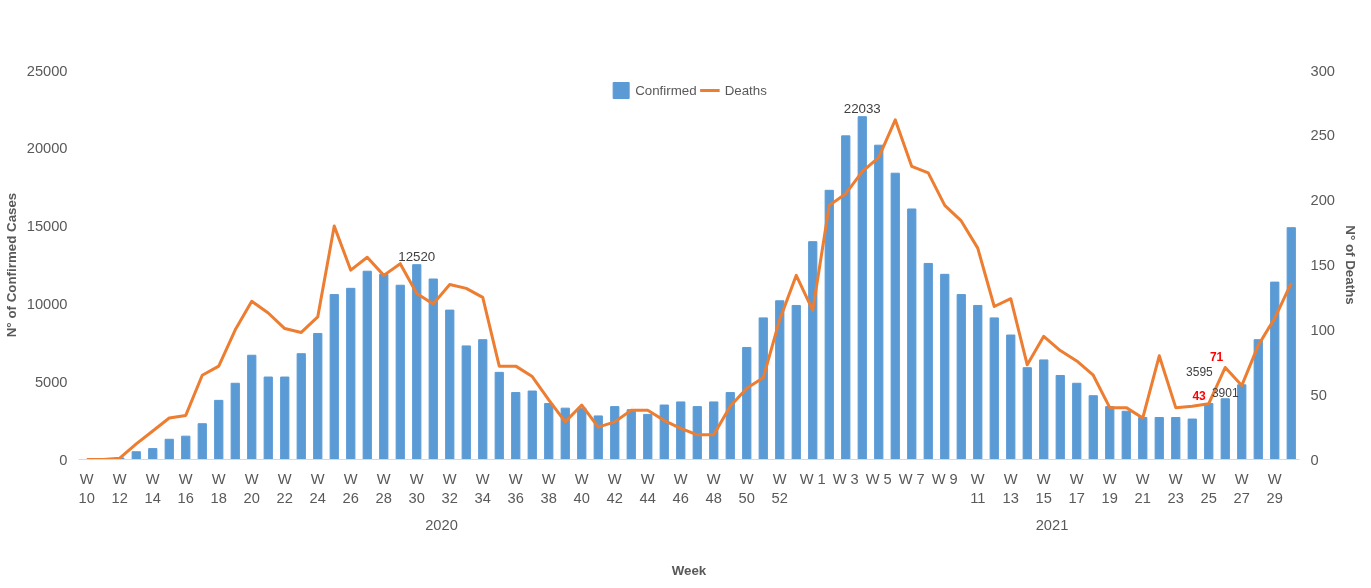 The image size is (1371, 588). What do you see at coordinates (218, 488) in the screenshot?
I see `x-tick-label: W 18` at bounding box center [218, 488].